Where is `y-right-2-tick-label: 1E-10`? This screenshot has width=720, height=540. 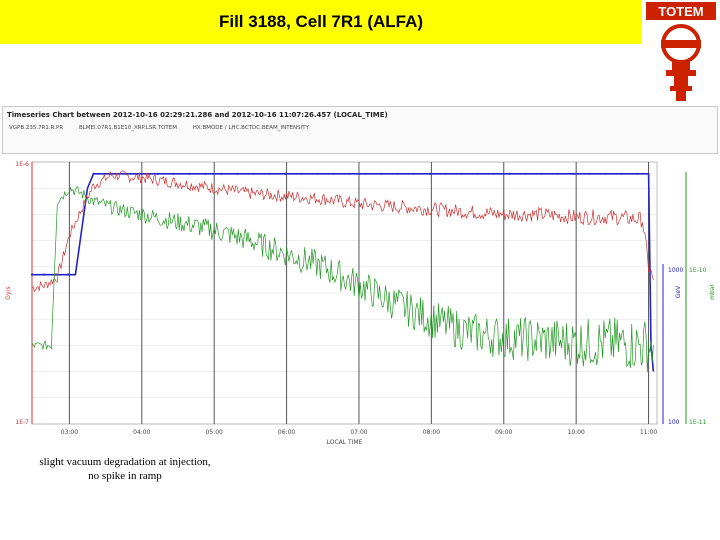
y-right-2-tick-label: 1E-10 is located at coordinates (698, 270).